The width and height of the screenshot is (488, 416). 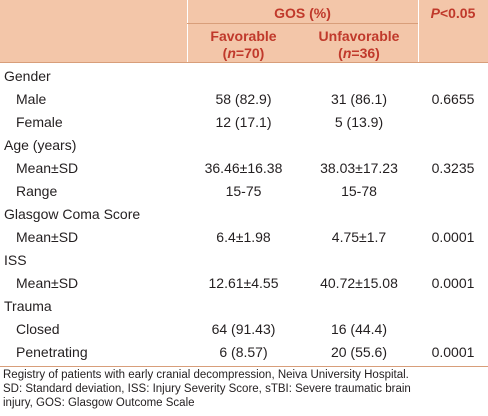 What do you see at coordinates (243, 329) in the screenshot?
I see `favorable-cell: 64 (91.43)` at bounding box center [243, 329].